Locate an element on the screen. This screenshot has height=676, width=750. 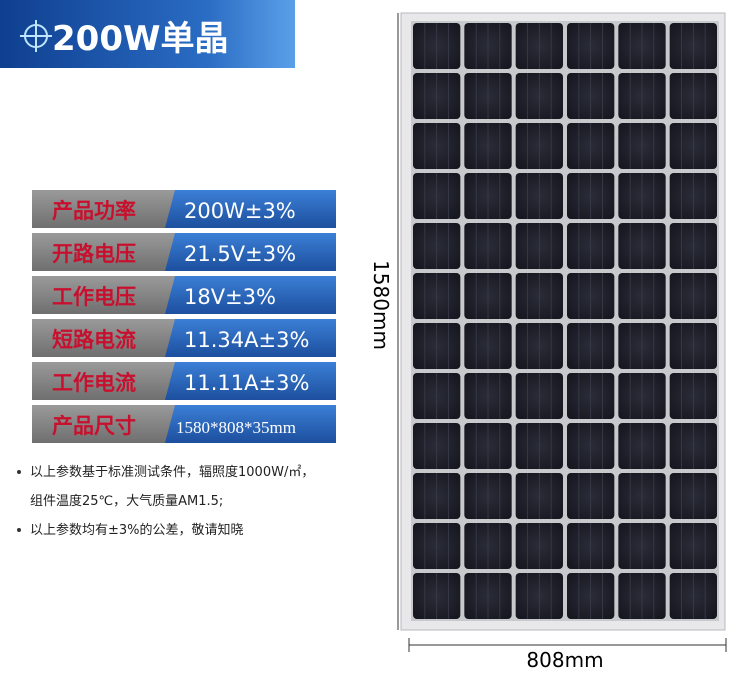
spec-label: 工作电压 is located at coordinates (94, 297).